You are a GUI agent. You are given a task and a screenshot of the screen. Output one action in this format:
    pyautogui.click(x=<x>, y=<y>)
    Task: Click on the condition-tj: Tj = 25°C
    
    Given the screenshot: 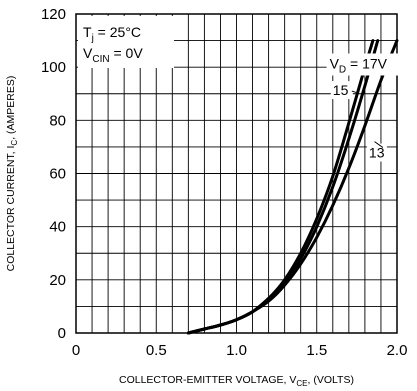 What is the action you would take?
    pyautogui.click(x=112, y=34)
    